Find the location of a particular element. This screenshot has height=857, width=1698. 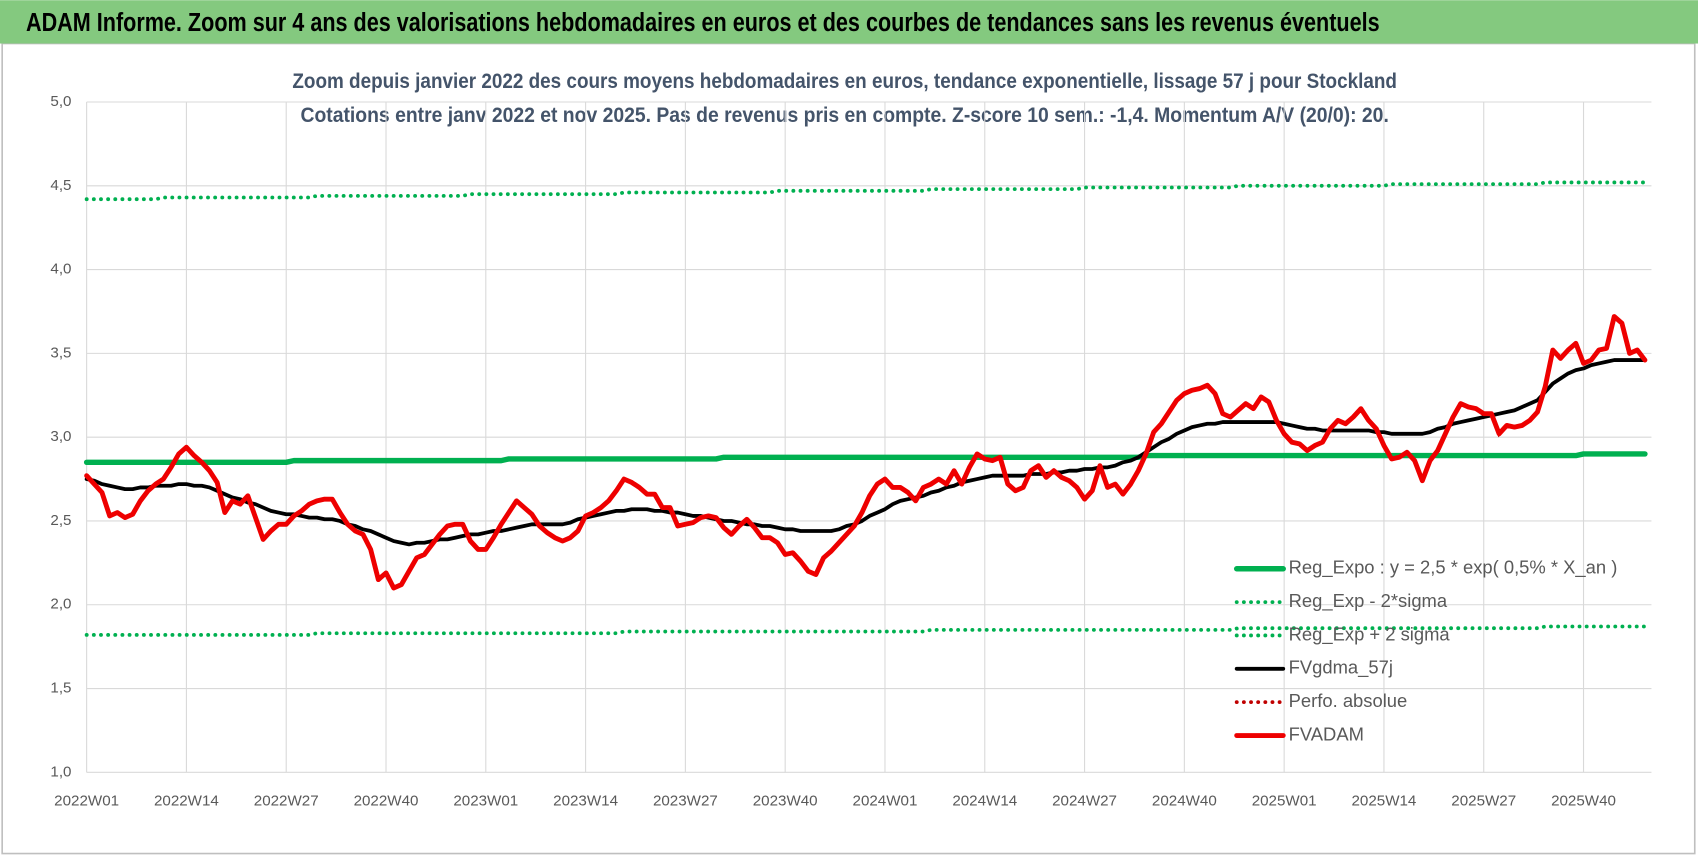

x-tick-label: 2023W01 is located at coordinates (485, 801).